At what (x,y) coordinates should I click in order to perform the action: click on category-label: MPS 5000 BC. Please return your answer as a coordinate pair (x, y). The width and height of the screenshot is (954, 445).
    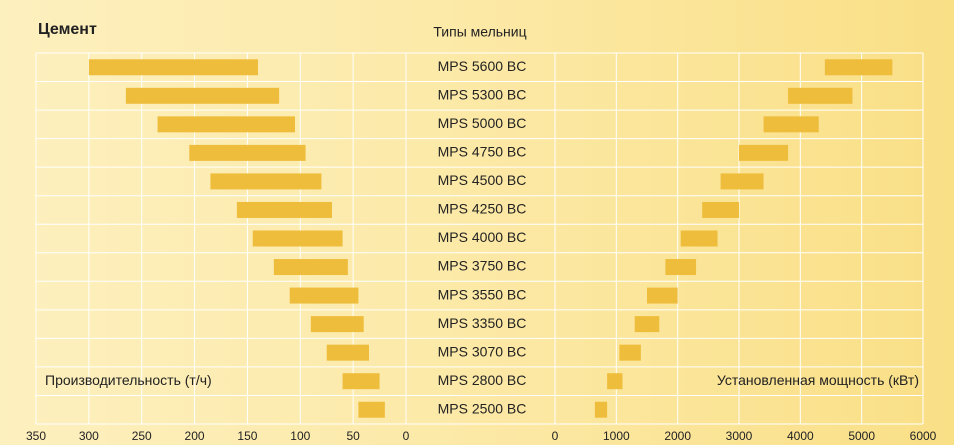
    Looking at the image, I should click on (482, 123).